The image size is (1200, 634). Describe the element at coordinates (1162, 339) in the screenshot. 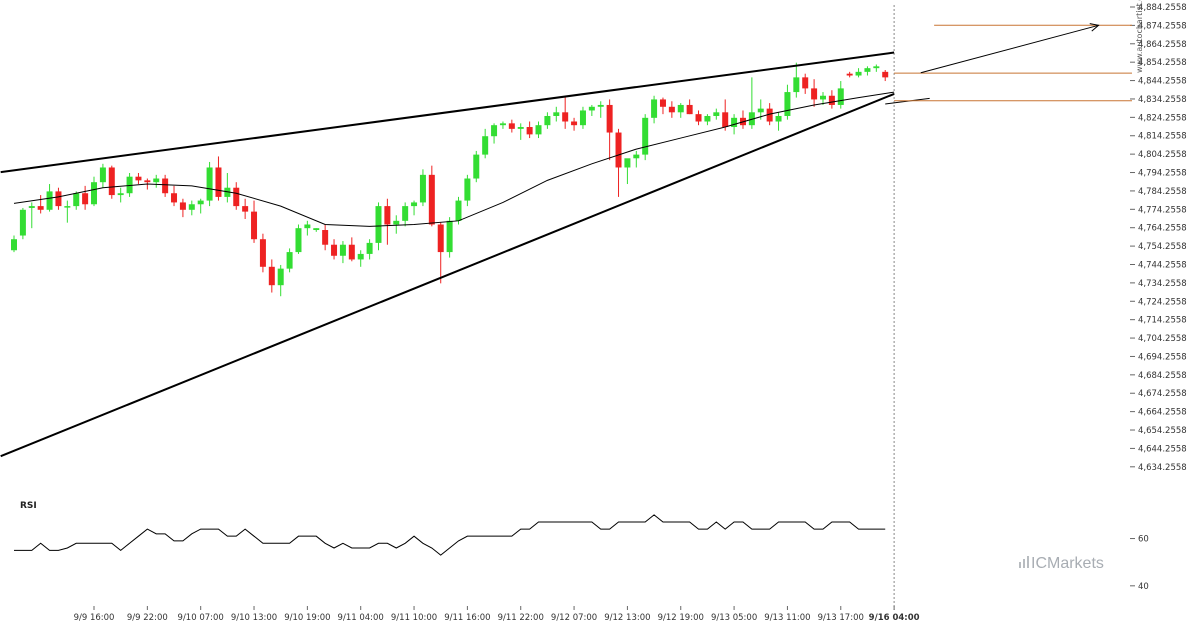

I see `y-tick-label: 4,704.2558` at that location.